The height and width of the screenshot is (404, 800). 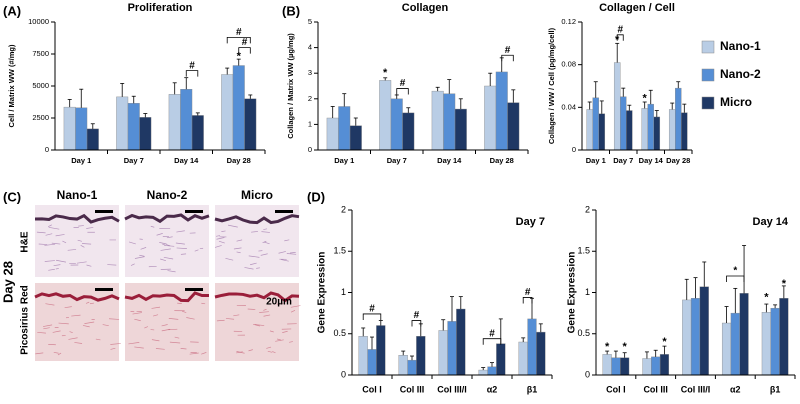 I want to click on x-tick-label: Col I, so click(x=372, y=389).